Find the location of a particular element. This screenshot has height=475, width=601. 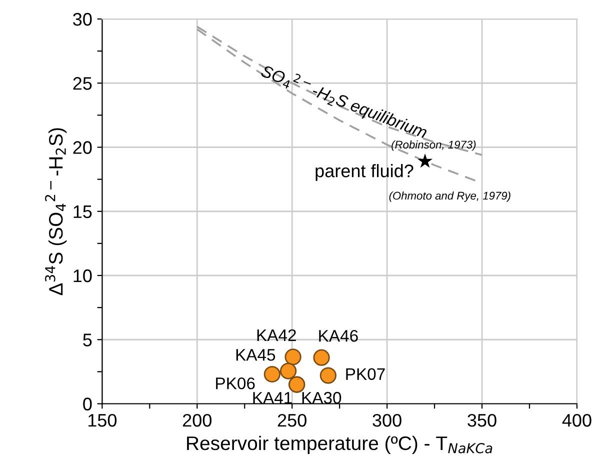

annotation: (Ohmoto and Rye, 1979) is located at coordinates (449, 196).